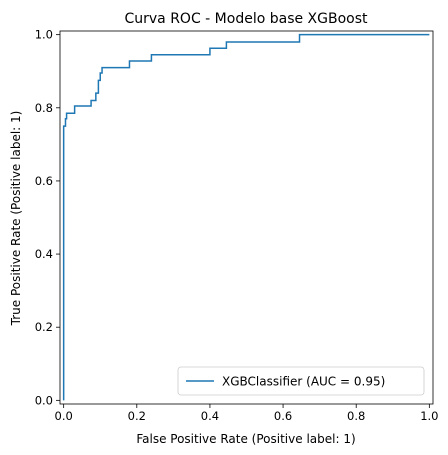 Image resolution: width=448 pixels, height=455 pixels. What do you see at coordinates (44, 254) in the screenshot?
I see `y-tick-label-2: 0.4` at bounding box center [44, 254].